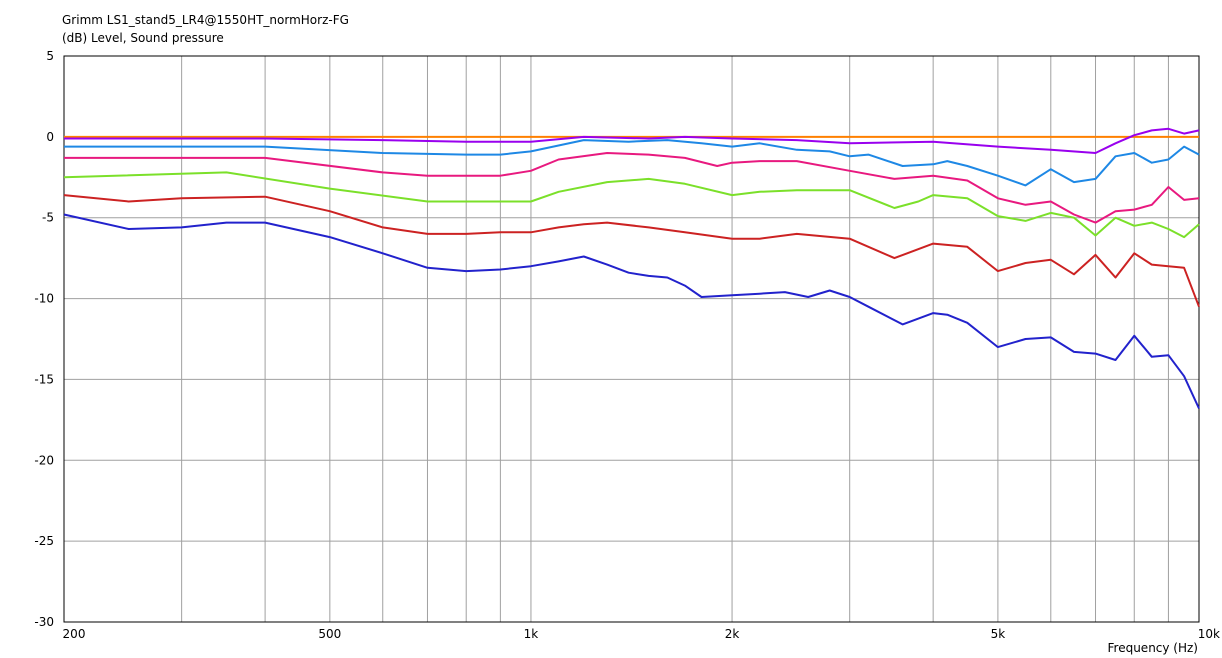  Describe the element at coordinates (44, 622) in the screenshot. I see `y-tick-label: -30` at that location.